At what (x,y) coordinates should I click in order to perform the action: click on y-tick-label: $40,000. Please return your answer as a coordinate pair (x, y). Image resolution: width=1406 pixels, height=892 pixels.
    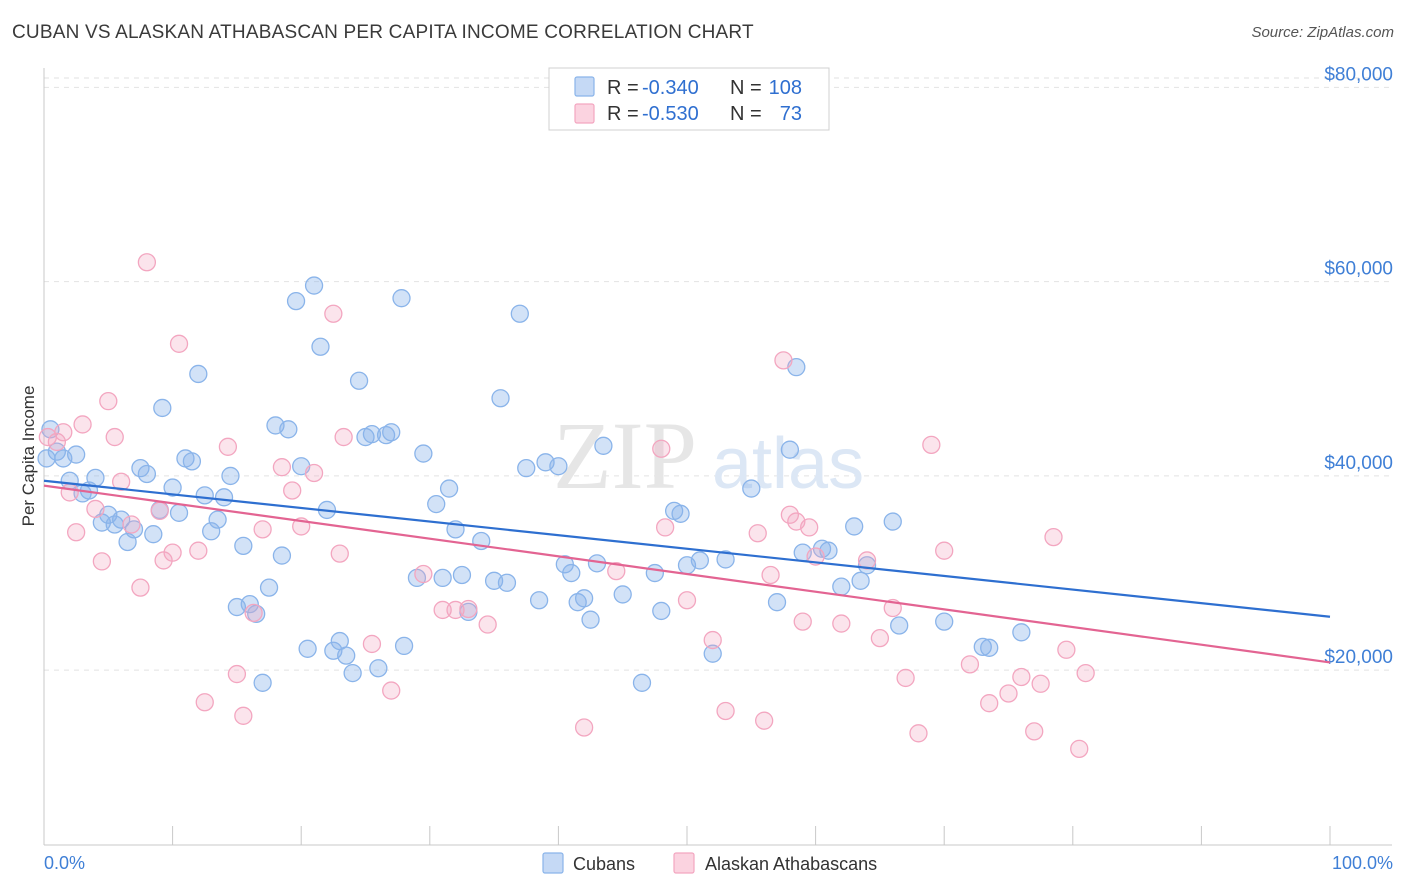
    Looking at the image, I should click on (1358, 463).